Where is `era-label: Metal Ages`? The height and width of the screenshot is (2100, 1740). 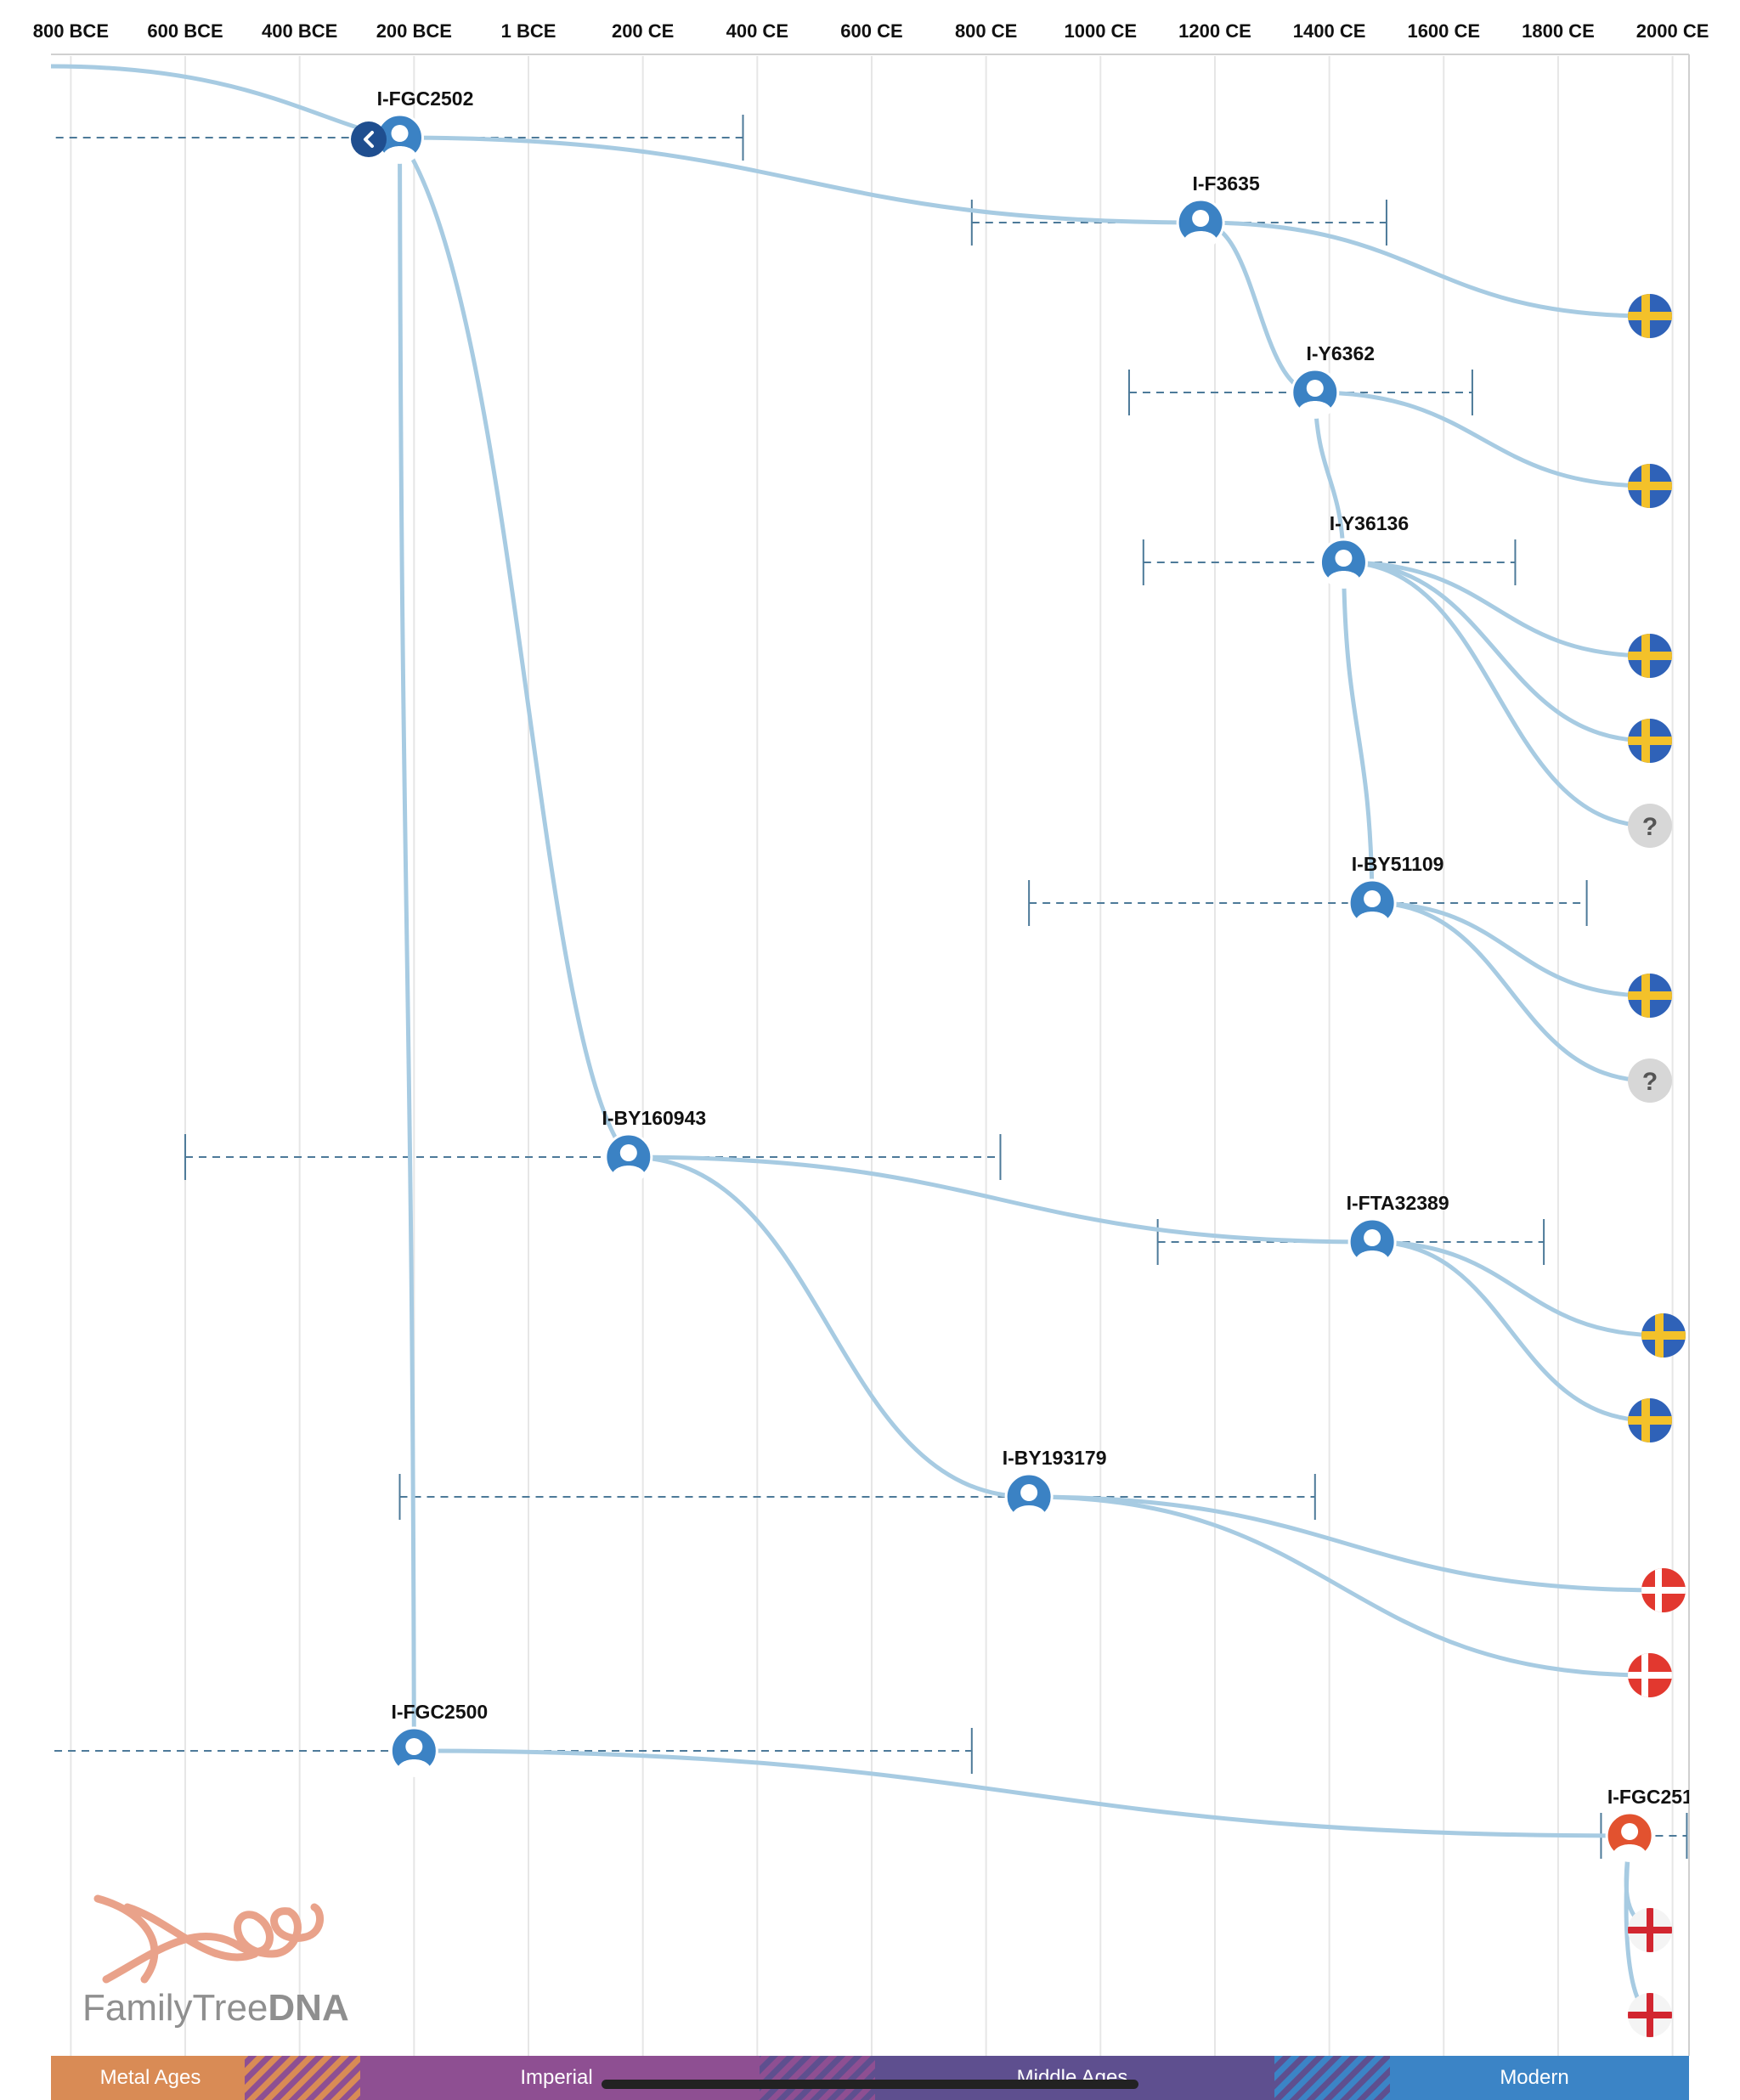
era-label: Metal Ages is located at coordinates (150, 2077).